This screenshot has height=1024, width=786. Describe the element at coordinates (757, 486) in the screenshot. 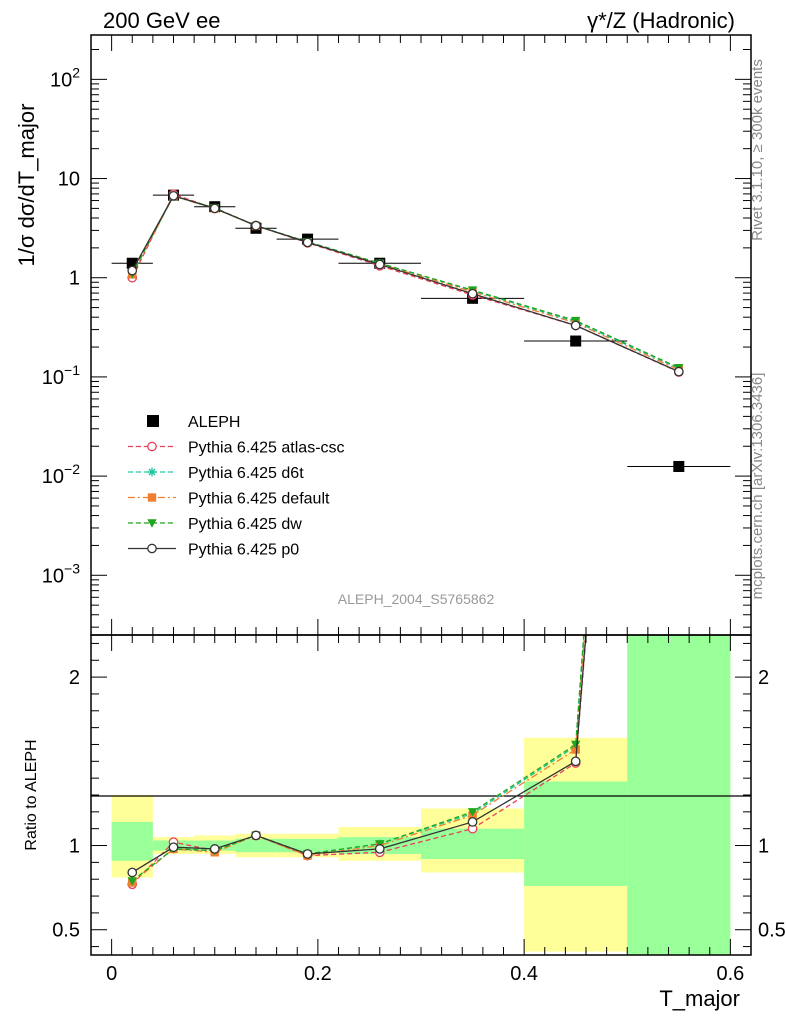

I see `mcplots-label: mcplots.cern.ch [arXiv:1306.3436]` at that location.